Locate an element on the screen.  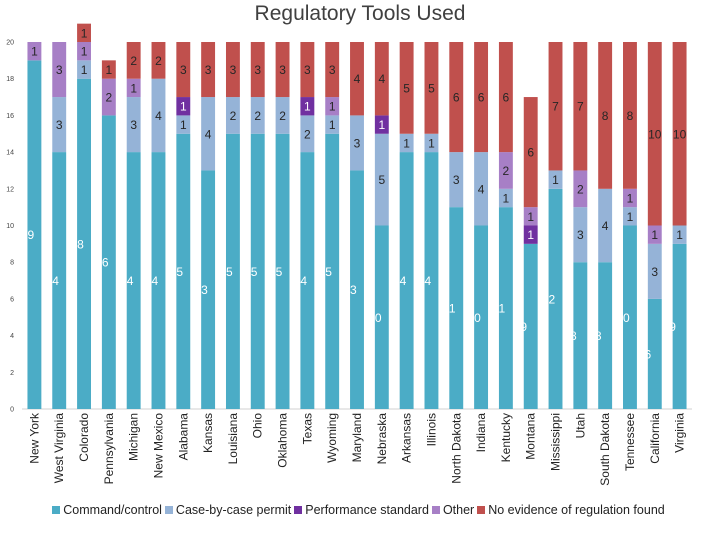
data-label: 18 is located at coordinates (77, 244).